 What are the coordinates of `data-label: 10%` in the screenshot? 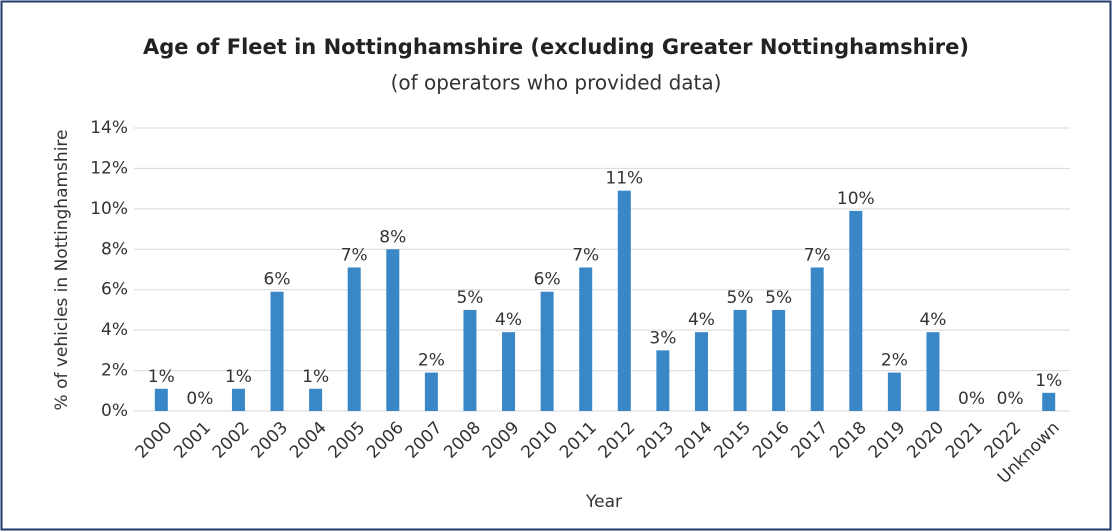 It's located at (856, 199).